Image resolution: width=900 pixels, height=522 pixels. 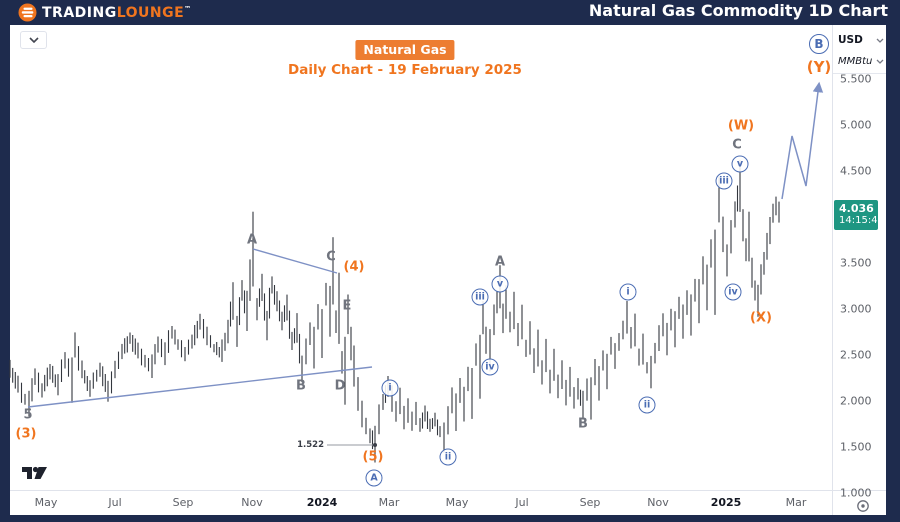 What do you see at coordinates (347, 306) in the screenshot?
I see `wave-label-e: E` at bounding box center [347, 306].